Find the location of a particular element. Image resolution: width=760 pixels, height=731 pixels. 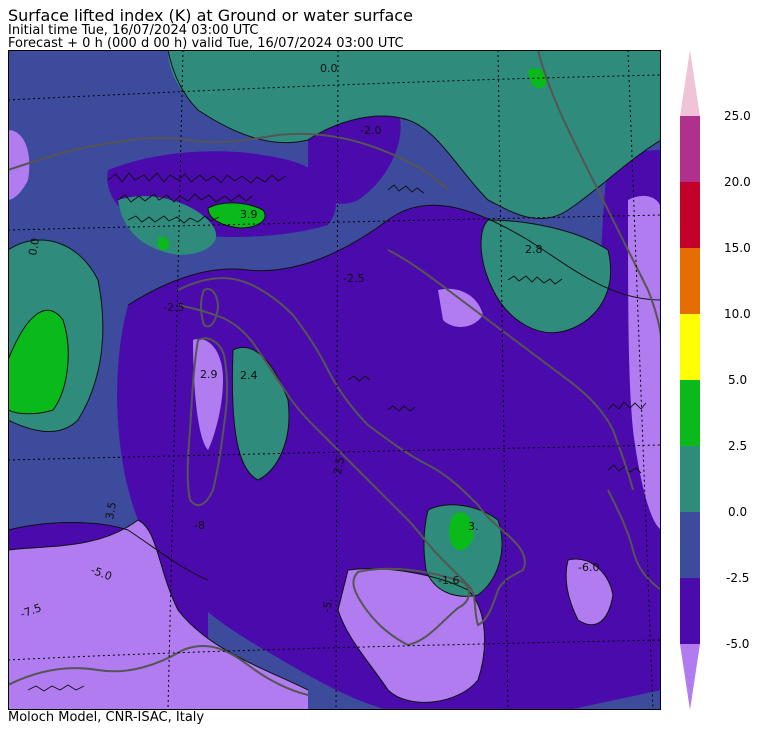

field-ionian-green is located at coordinates (461, 531).